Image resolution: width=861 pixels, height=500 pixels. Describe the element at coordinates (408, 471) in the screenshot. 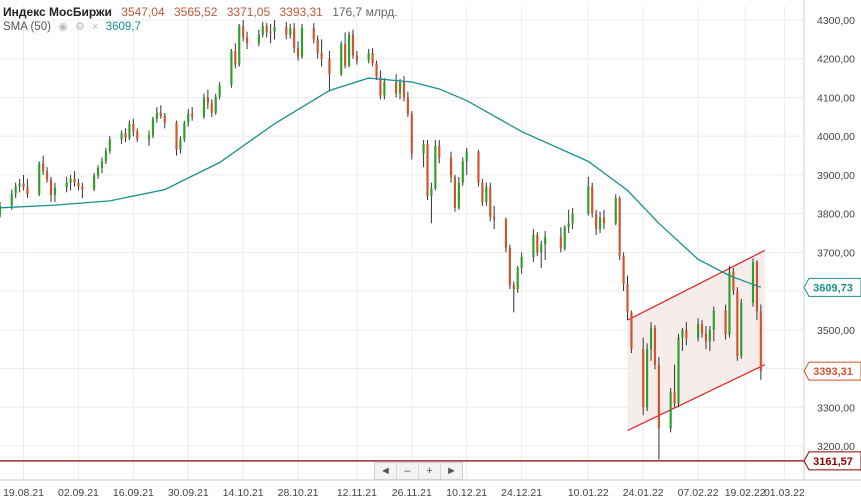

I see `zoom-out-button: –` at that location.